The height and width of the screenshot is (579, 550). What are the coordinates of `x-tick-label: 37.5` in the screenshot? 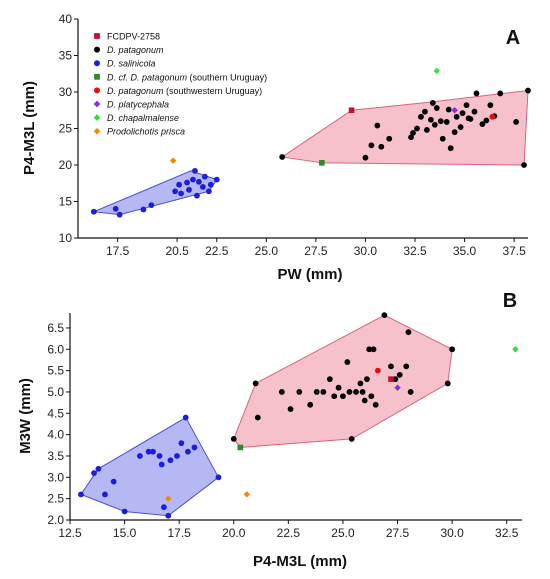 It's located at (514, 251).